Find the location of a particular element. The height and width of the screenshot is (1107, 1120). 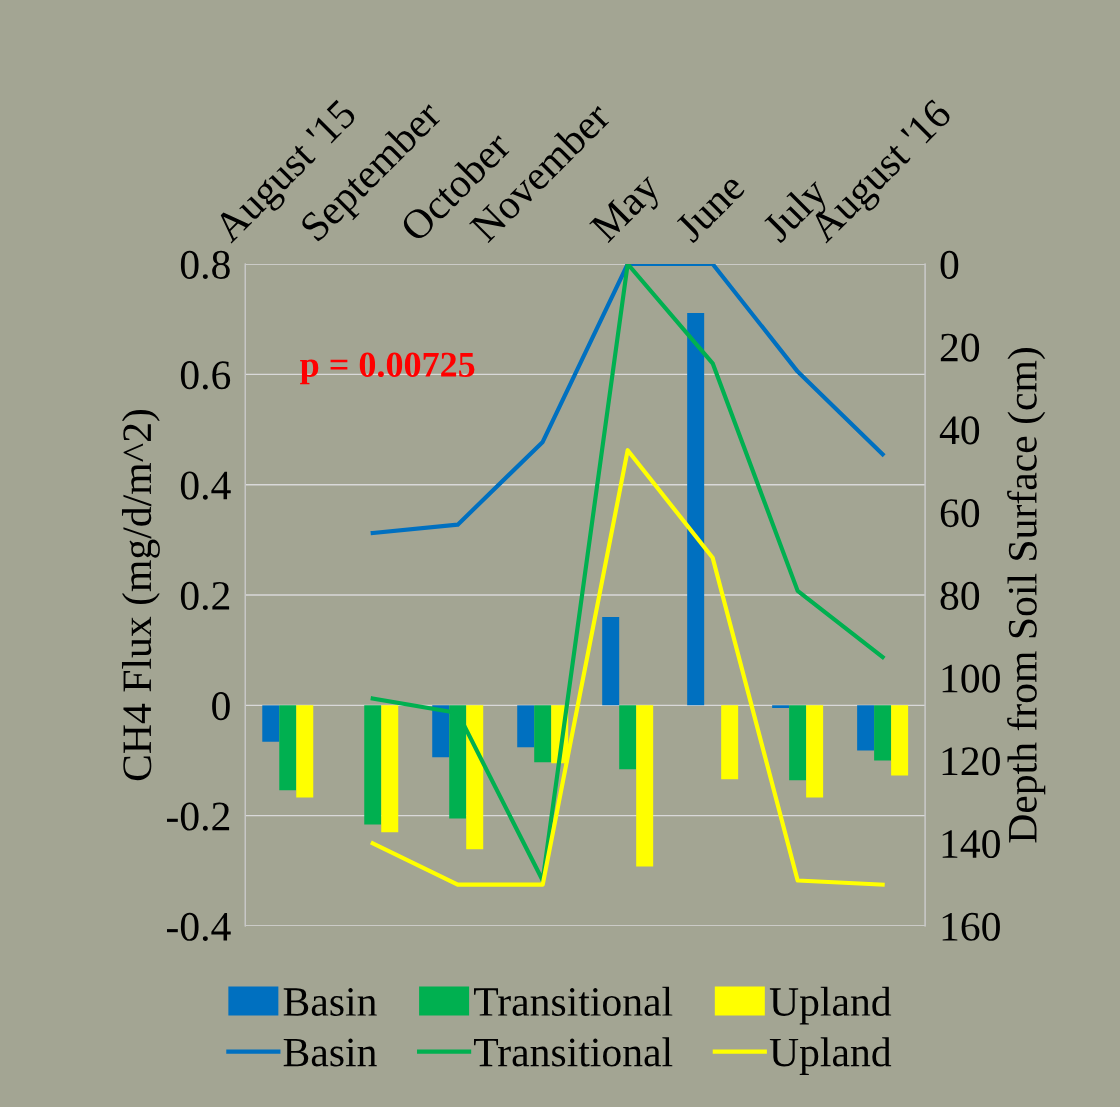

y2-tick-label: 80 is located at coordinates (960, 595).